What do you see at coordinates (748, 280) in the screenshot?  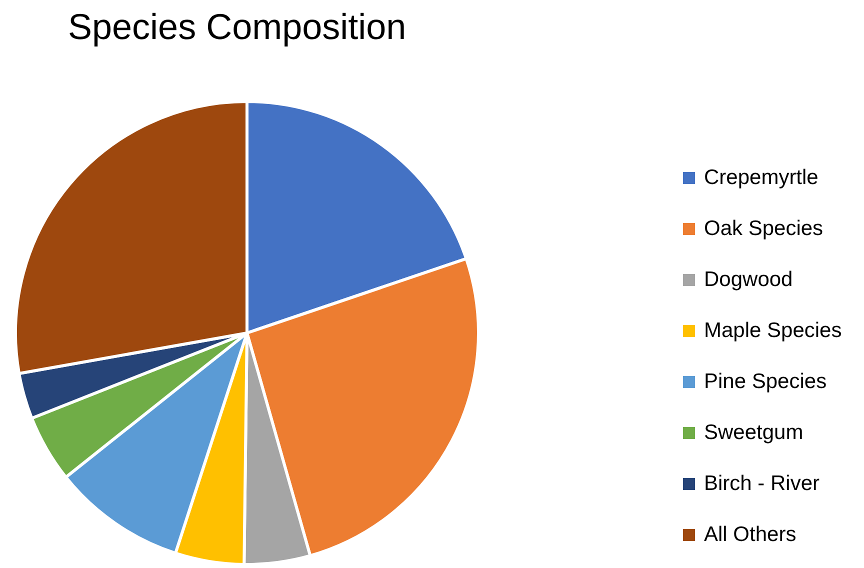 I see `legend-label: Dogwood` at bounding box center [748, 280].